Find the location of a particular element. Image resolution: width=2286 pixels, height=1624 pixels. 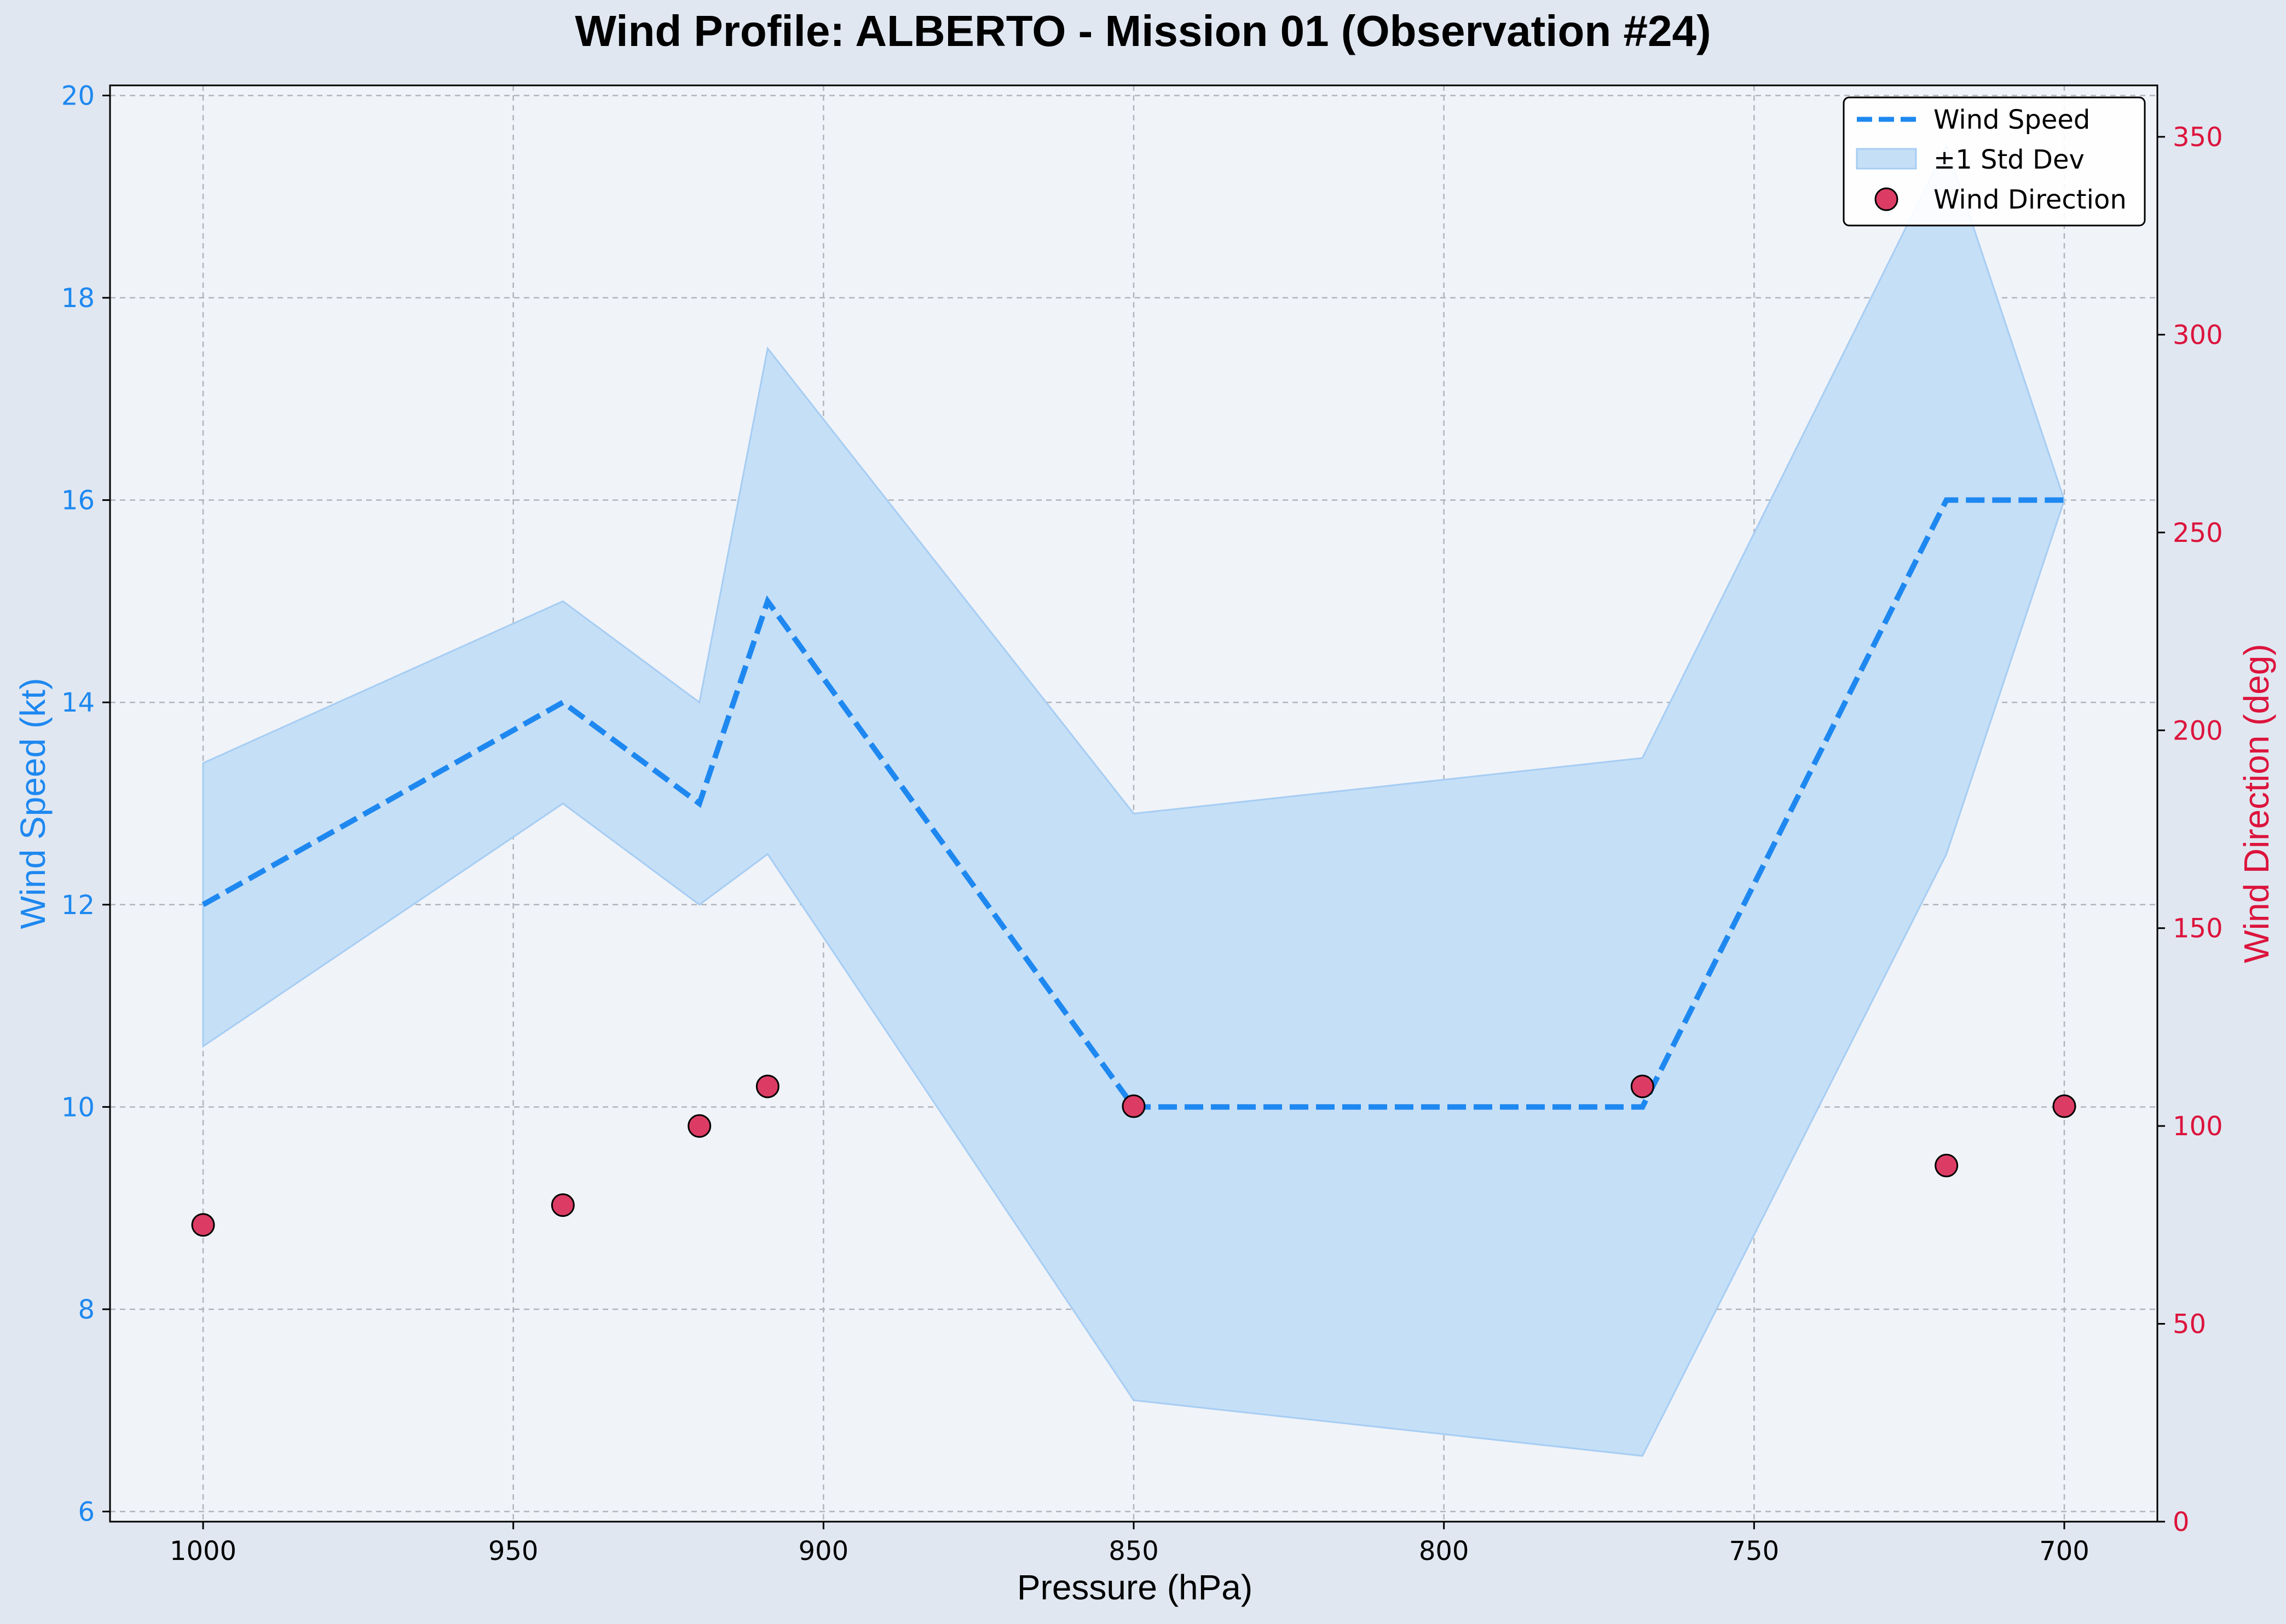

x-tick-label: 700 is located at coordinates (2064, 1551).